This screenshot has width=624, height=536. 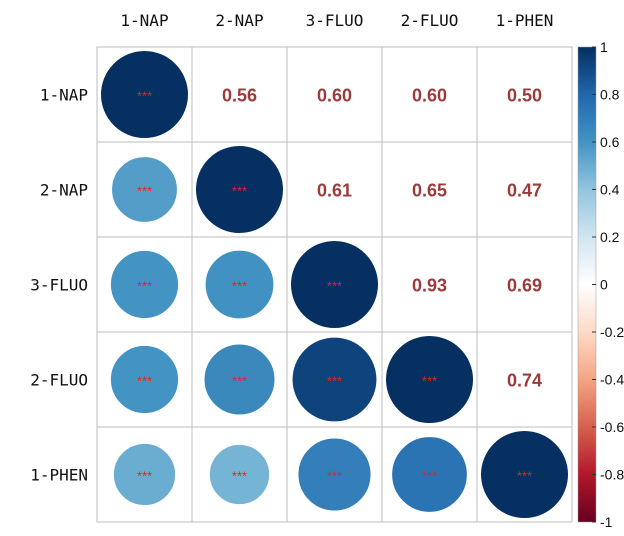 I want to click on correlation-value: 0.56, so click(x=239, y=96).